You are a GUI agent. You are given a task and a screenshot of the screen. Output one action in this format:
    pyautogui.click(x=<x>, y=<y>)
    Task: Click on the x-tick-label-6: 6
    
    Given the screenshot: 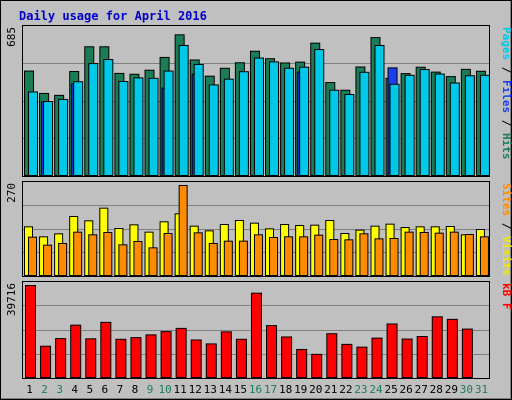 What is the action you would take?
    pyautogui.click(x=105, y=389)
    